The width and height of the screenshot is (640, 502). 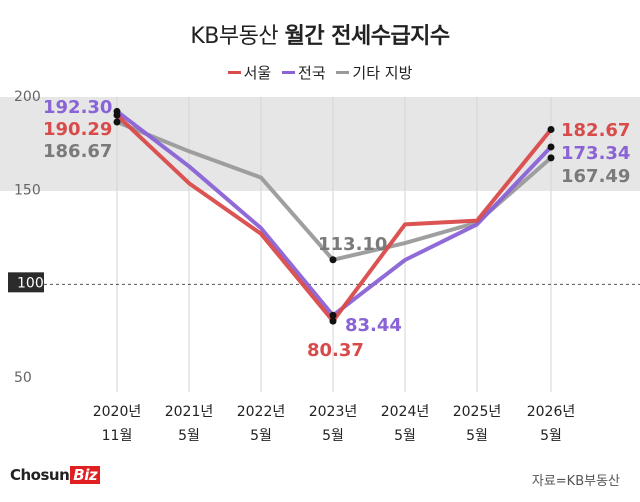 I want to click on legend-item-nation: 전국, so click(x=304, y=72).